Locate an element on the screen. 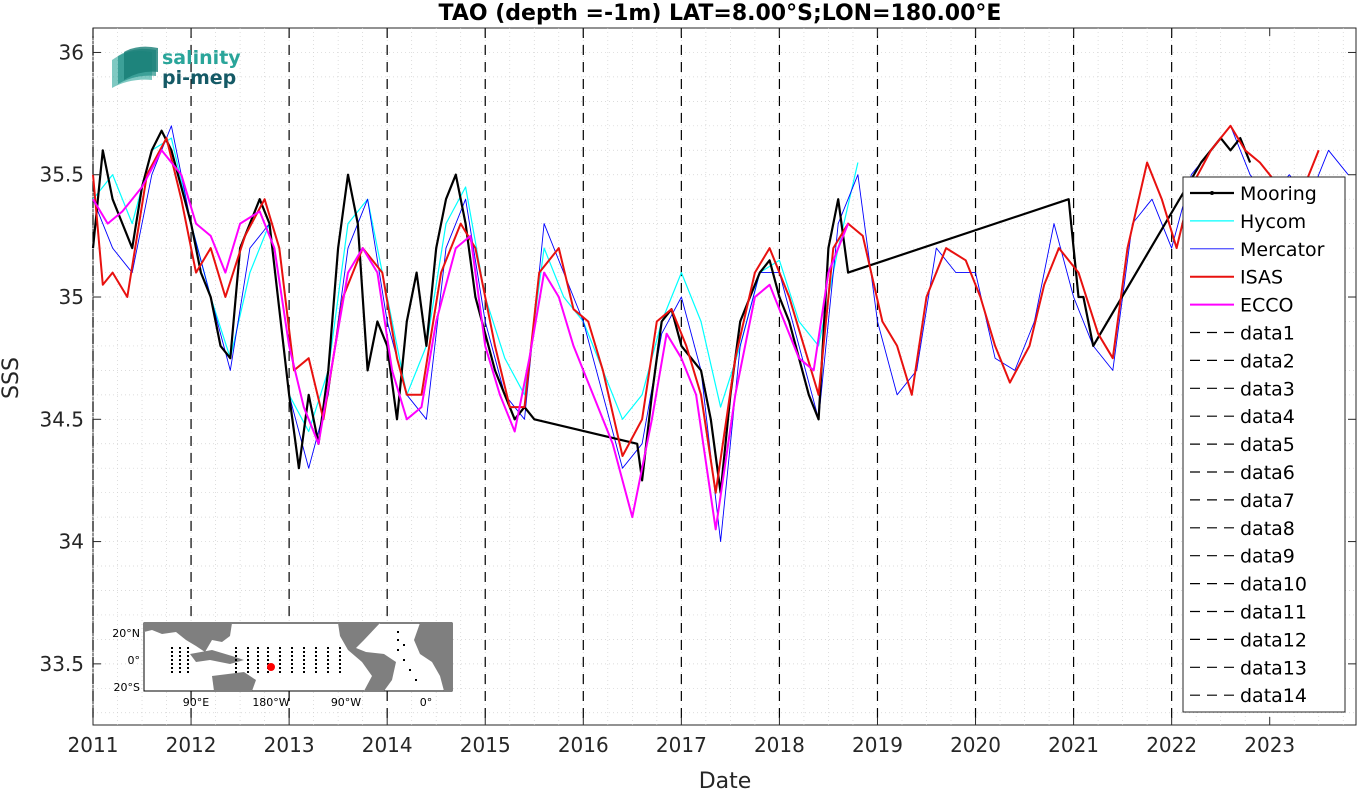 The width and height of the screenshot is (1358, 790). legend-item-data3: data3 is located at coordinates (1242, 389).